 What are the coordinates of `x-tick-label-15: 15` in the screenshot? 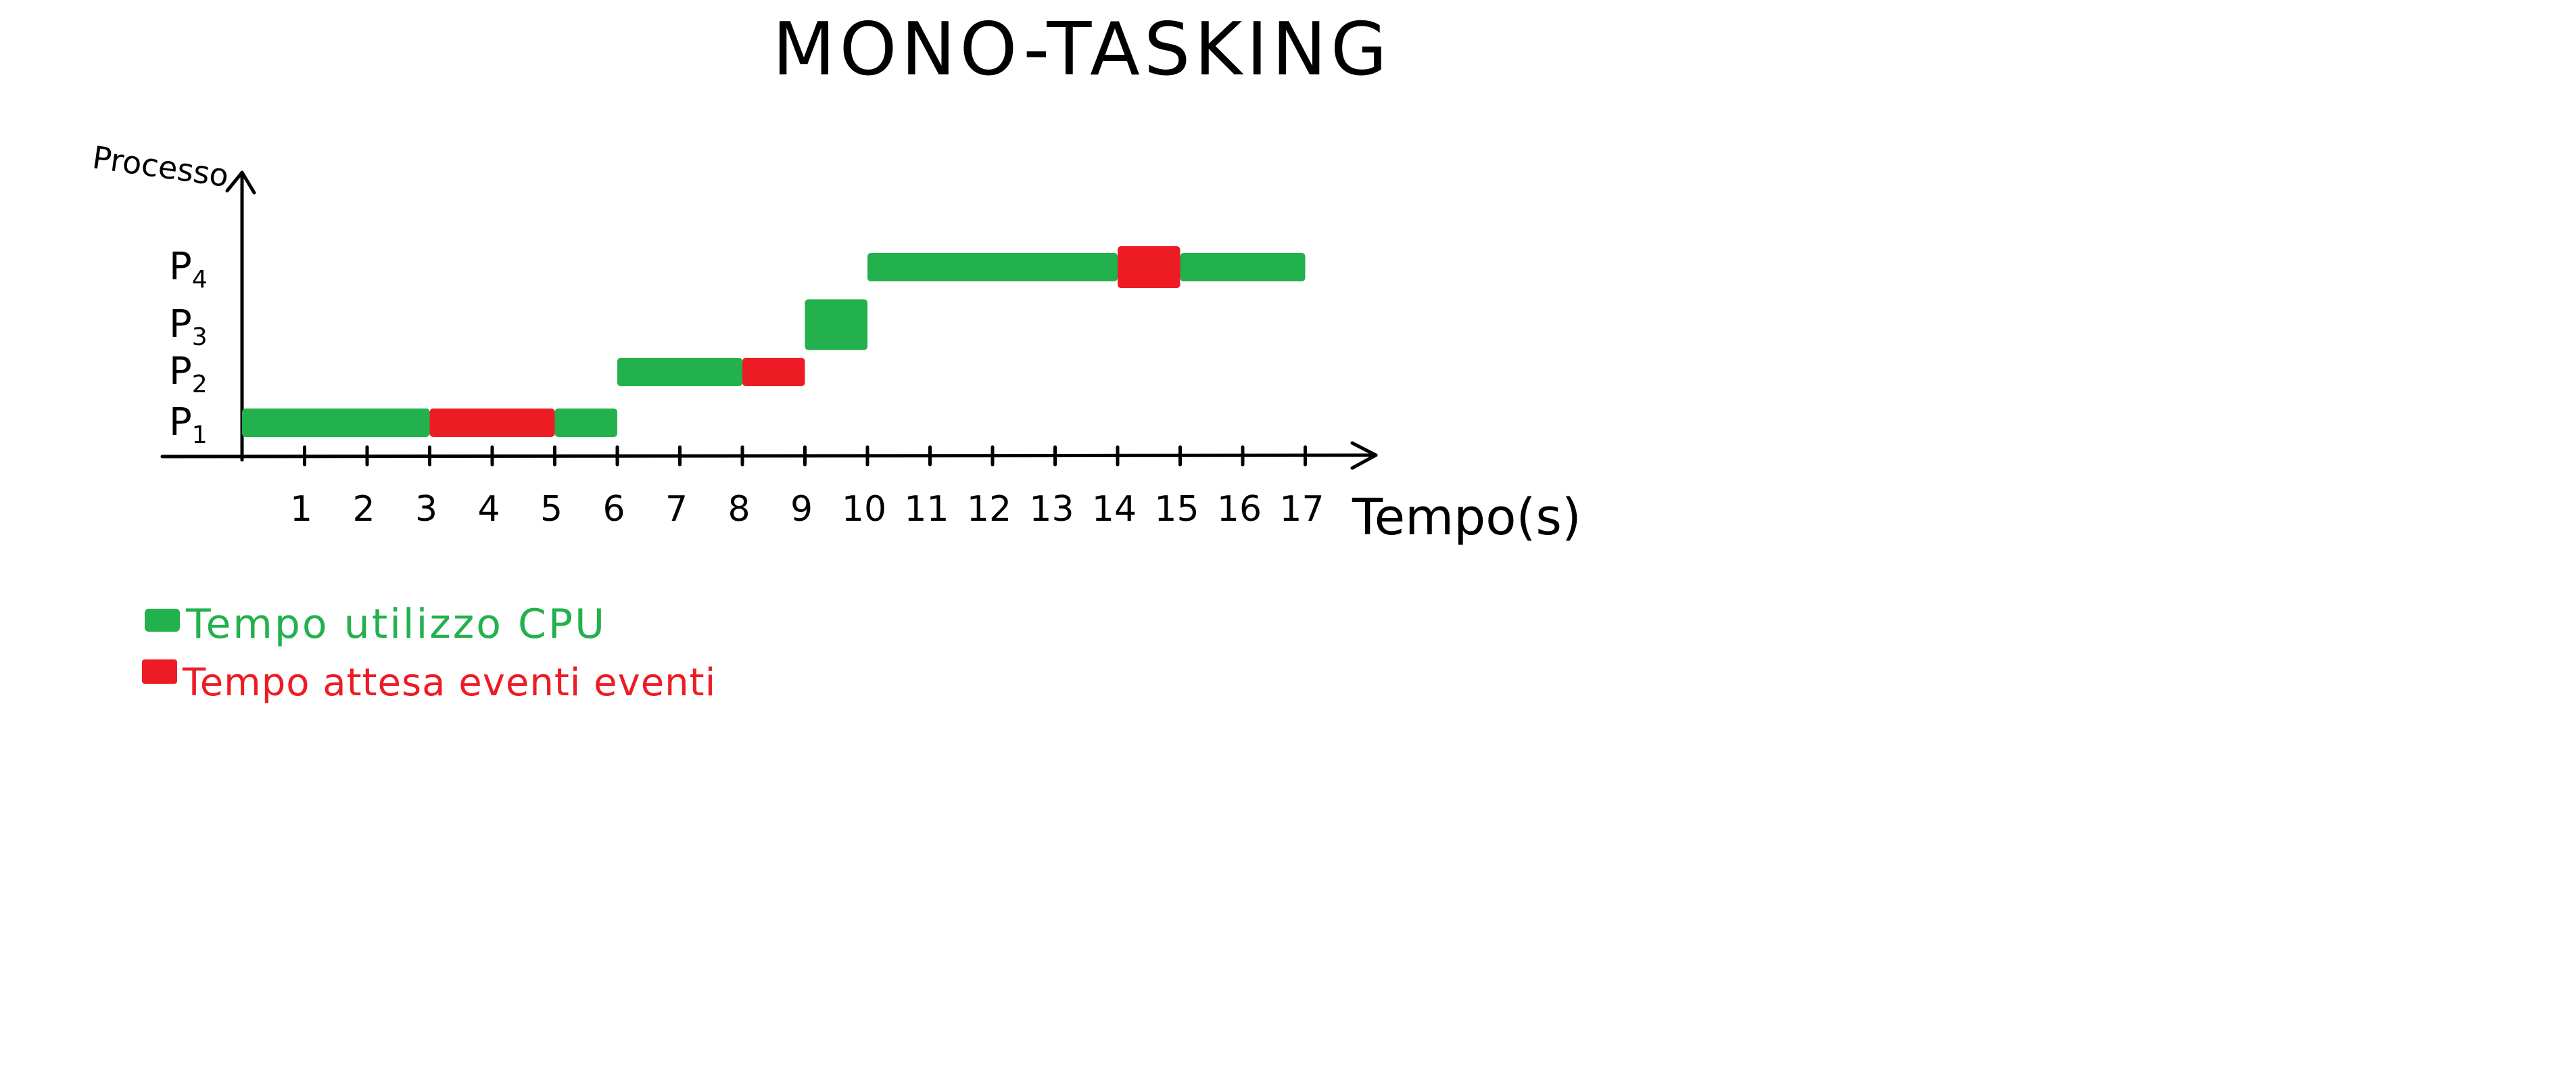 It's located at (1176, 509).